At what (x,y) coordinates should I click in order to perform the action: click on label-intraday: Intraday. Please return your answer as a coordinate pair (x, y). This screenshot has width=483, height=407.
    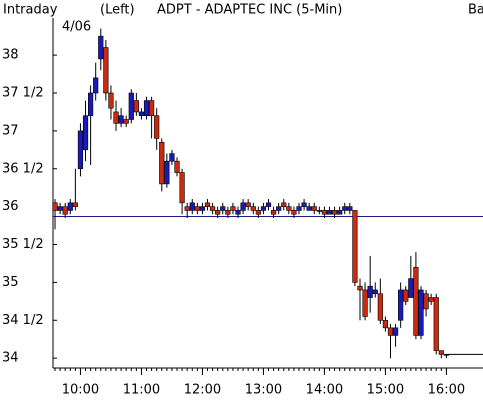
    Looking at the image, I should click on (30, 10).